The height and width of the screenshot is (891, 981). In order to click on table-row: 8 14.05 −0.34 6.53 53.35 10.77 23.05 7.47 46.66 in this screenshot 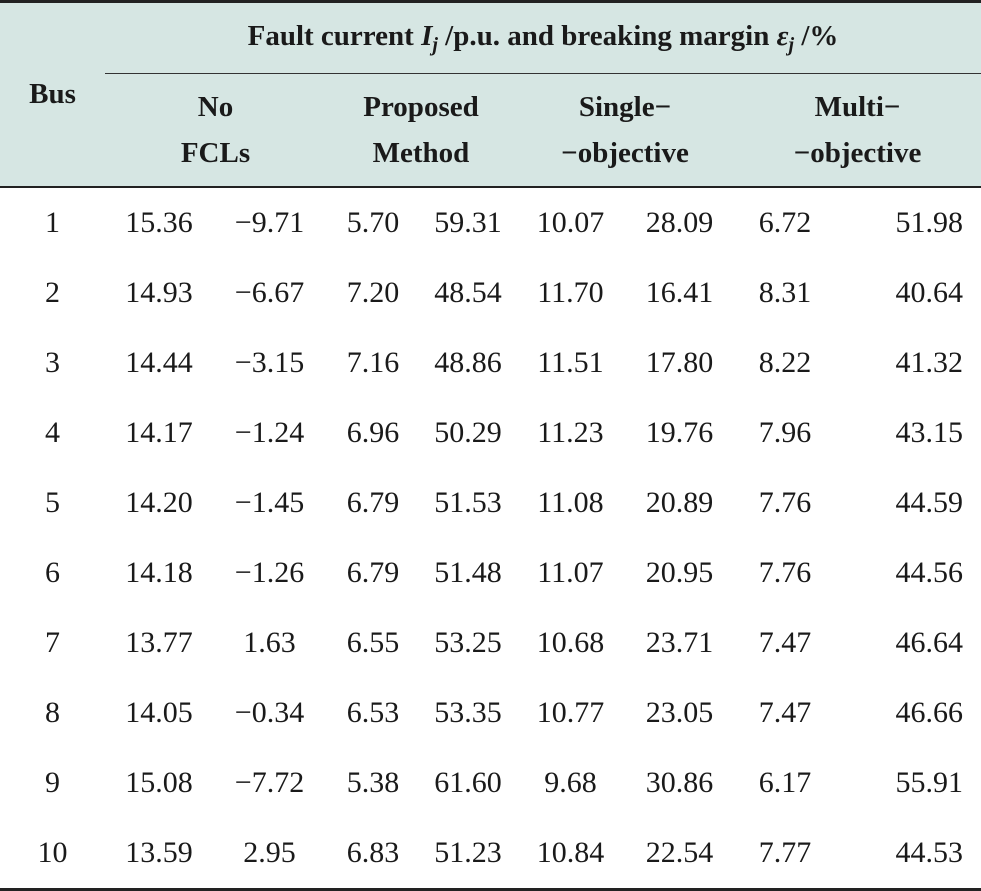, I will do `click(490, 713)`.